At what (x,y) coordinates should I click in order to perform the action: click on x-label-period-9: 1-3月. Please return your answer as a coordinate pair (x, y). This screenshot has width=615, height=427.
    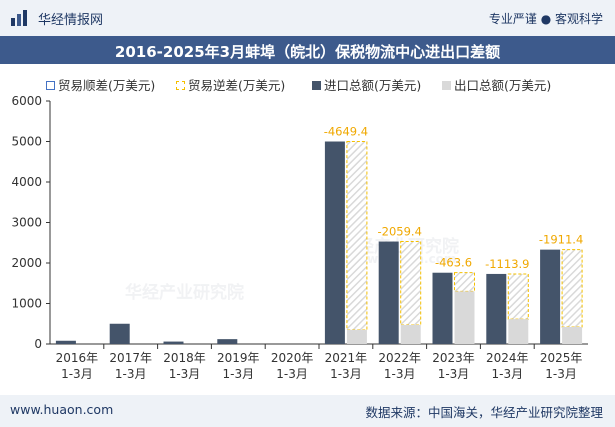
    Looking at the image, I should click on (561, 374).